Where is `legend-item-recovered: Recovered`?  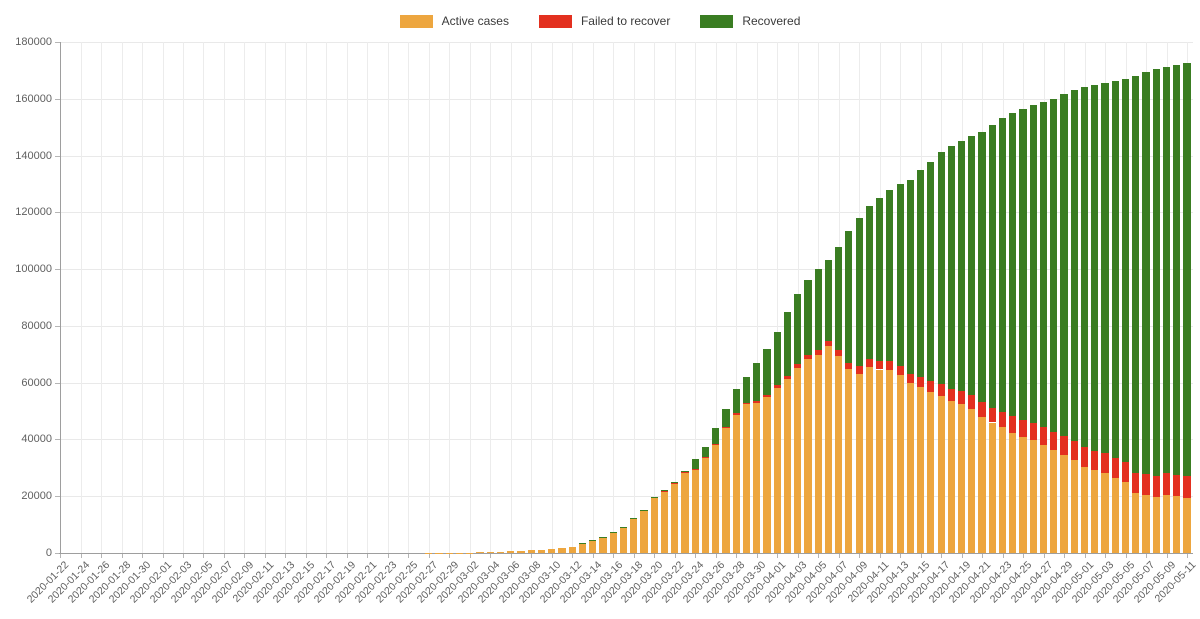
legend-item-recovered: Recovered is located at coordinates (750, 21).